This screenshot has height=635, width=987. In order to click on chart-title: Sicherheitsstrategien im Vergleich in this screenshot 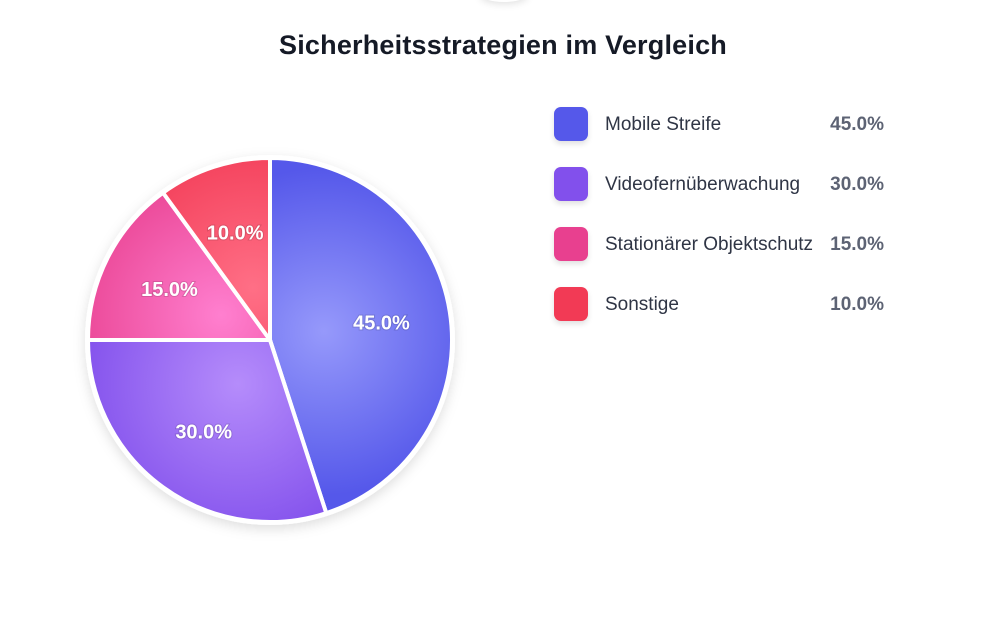, I will do `click(503, 45)`.